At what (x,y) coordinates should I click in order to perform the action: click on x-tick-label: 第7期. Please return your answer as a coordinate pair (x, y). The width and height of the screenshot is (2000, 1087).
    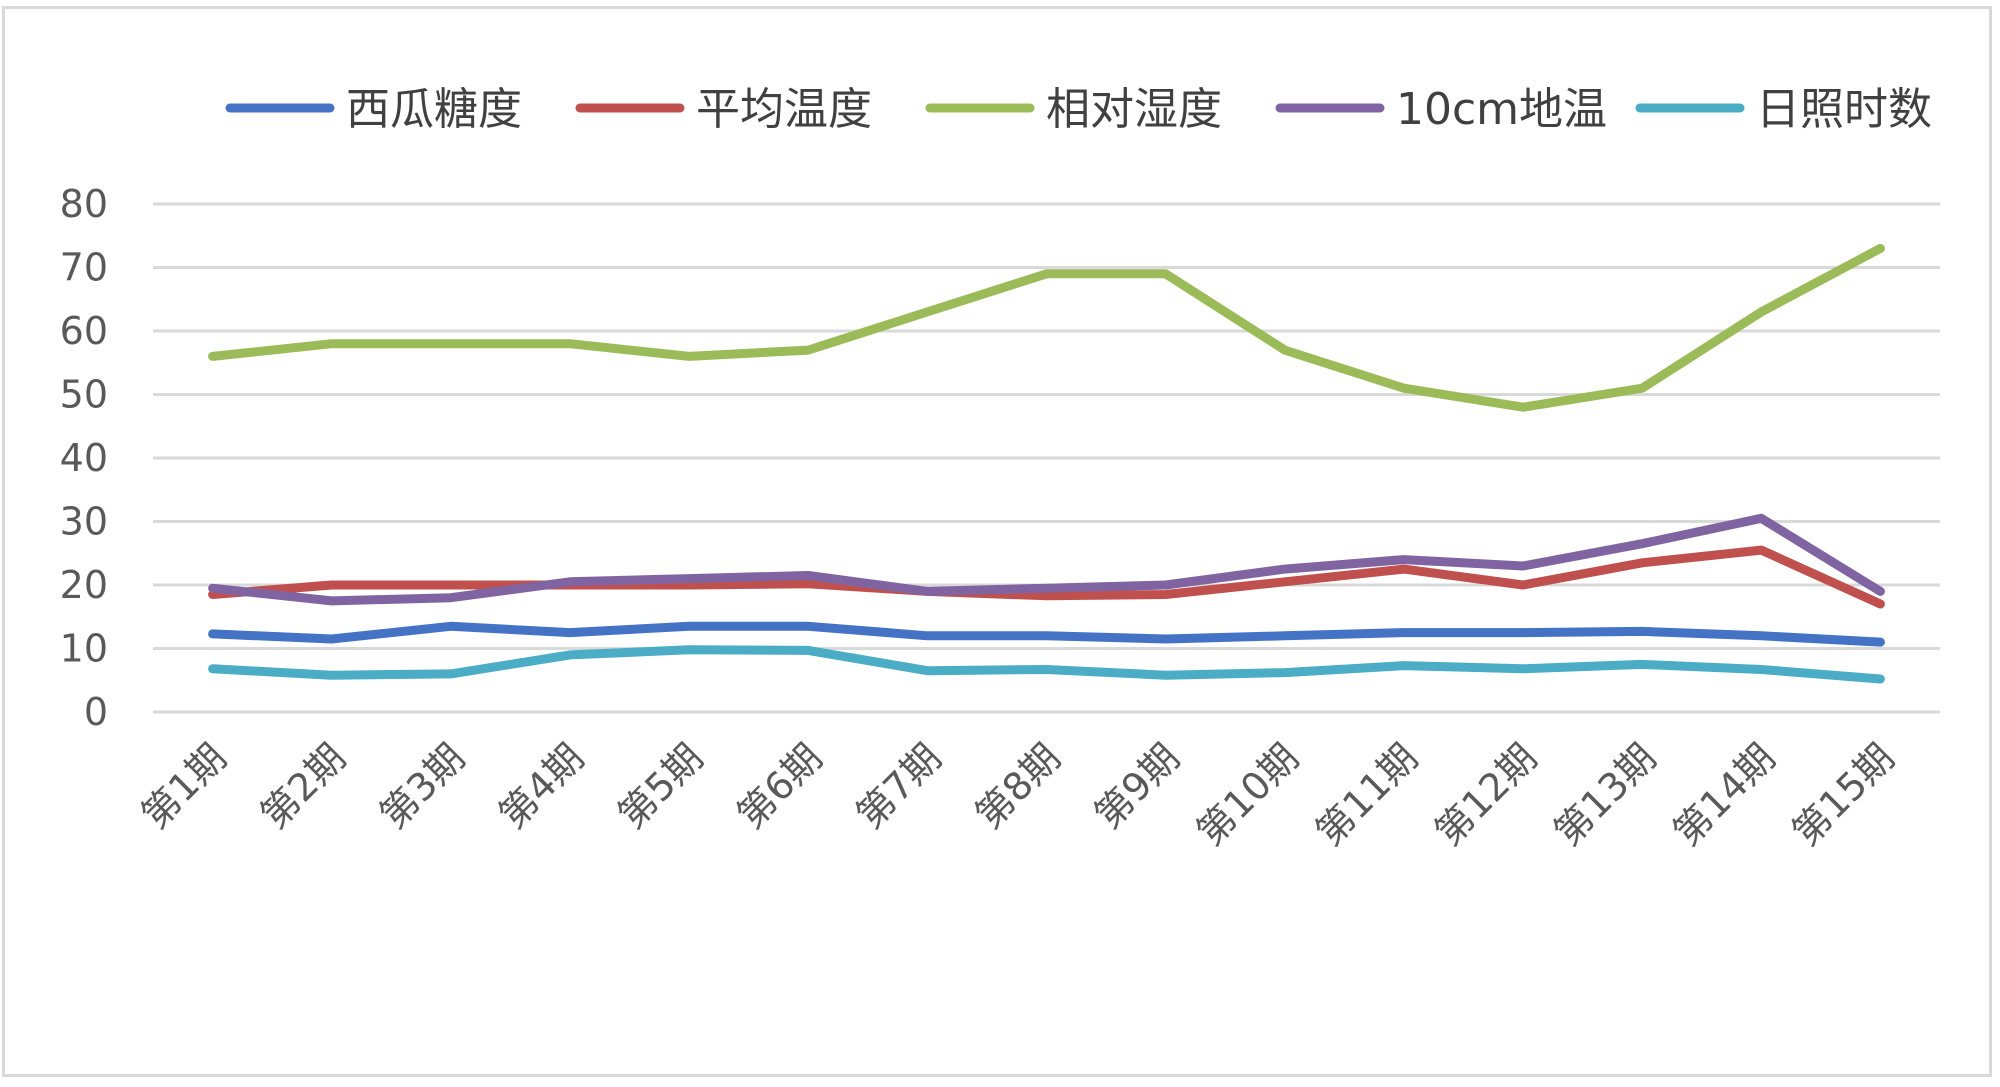
    Looking at the image, I should click on (899, 786).